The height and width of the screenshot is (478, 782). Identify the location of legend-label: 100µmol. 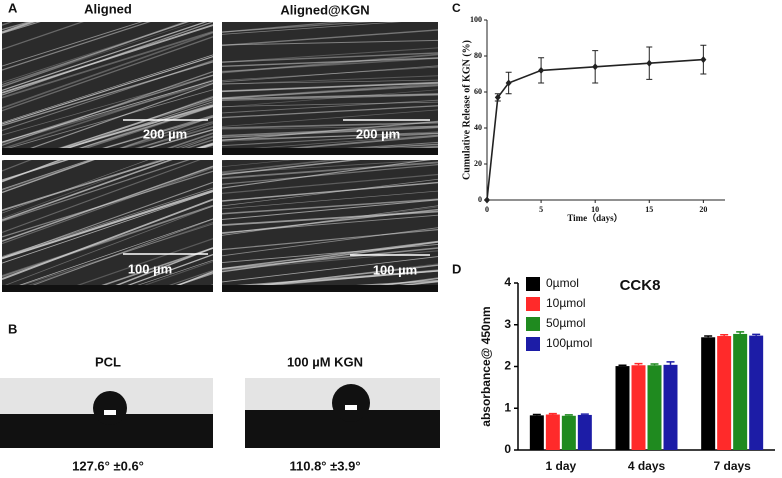
(569, 343).